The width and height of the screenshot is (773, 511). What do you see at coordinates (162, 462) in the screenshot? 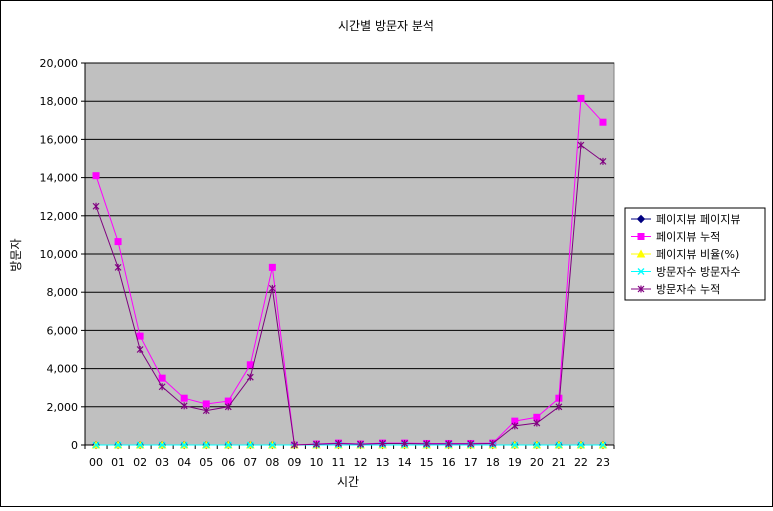
I see `x-tick-label: 03` at bounding box center [162, 462].